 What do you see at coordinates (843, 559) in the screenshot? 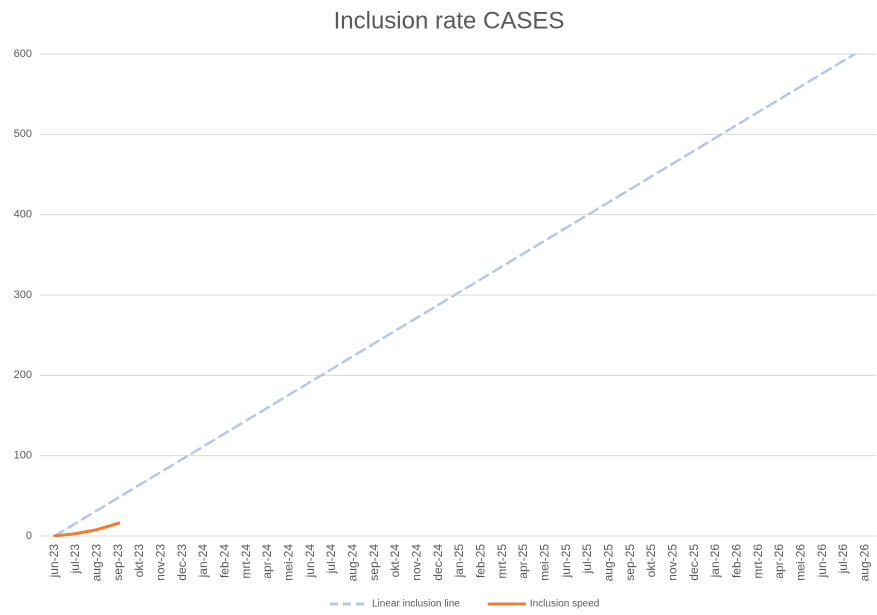
I see `x-tick-label: jul-26` at bounding box center [843, 559].